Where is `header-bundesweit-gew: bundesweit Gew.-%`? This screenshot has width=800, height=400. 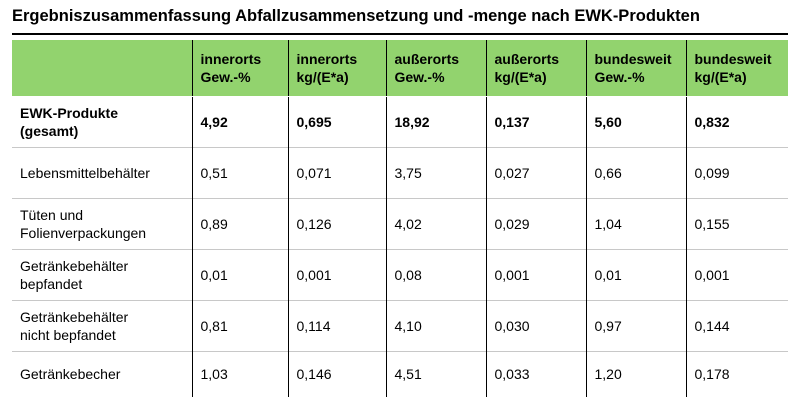
header-bundesweit-gew: bundesweit Gew.-% is located at coordinates (635, 68).